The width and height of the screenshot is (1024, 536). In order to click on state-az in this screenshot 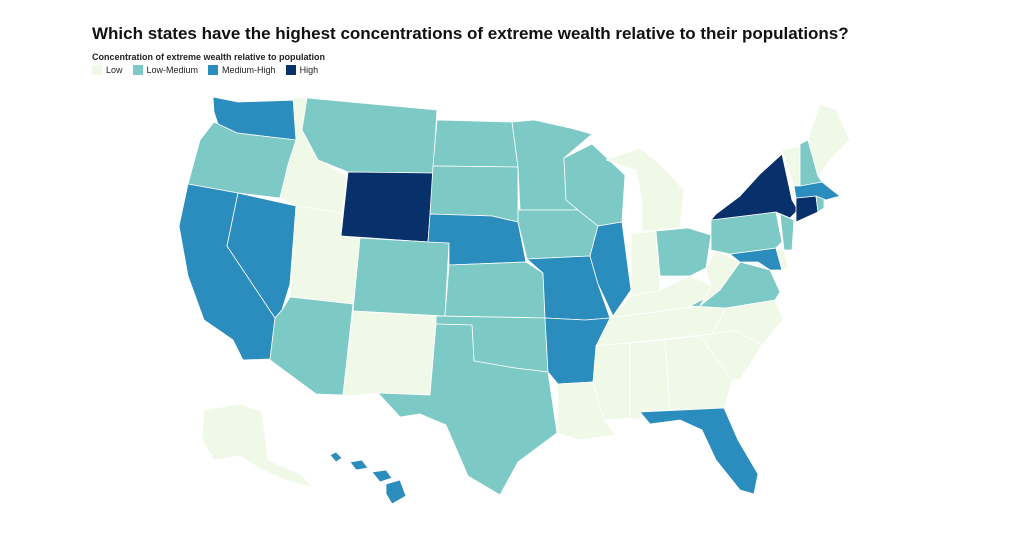, I will do `click(311, 346)`.